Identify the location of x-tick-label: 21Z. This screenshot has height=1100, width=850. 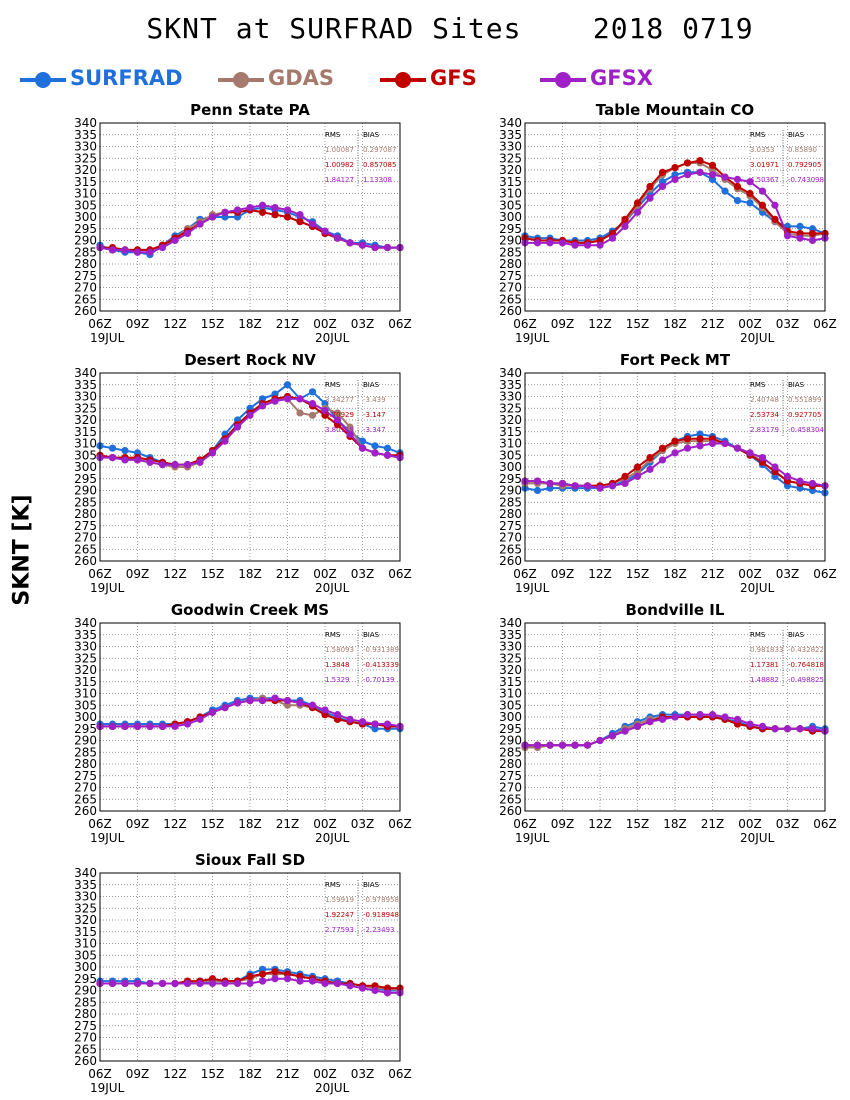
(288, 824).